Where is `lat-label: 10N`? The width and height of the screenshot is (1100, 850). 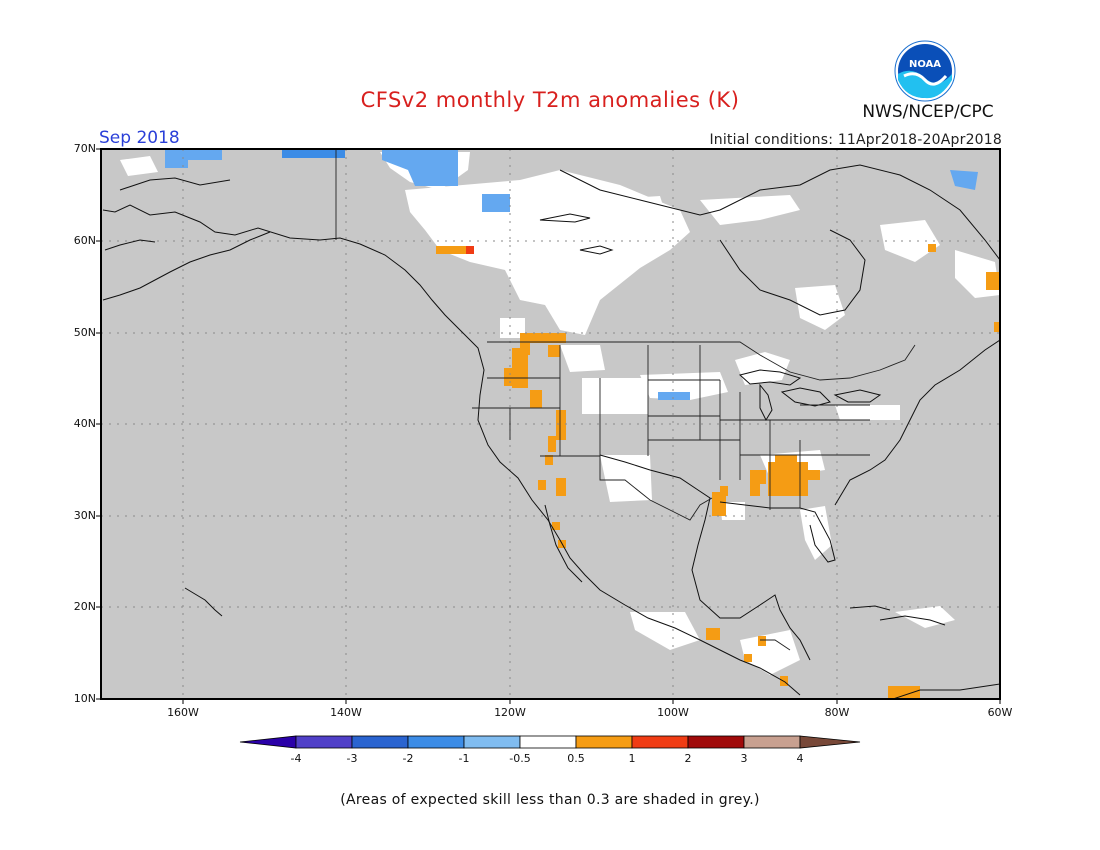 lat-label: 10N is located at coordinates (84, 698).